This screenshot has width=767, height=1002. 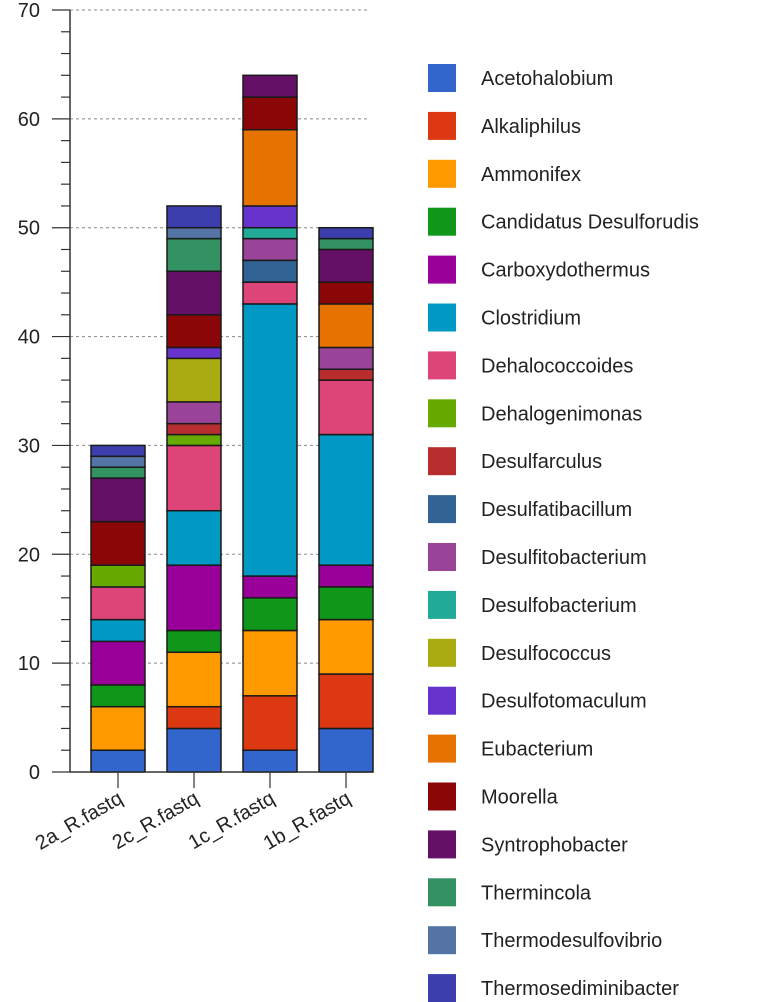 I want to click on legend-item: Alkaliphilus, so click(x=504, y=125).